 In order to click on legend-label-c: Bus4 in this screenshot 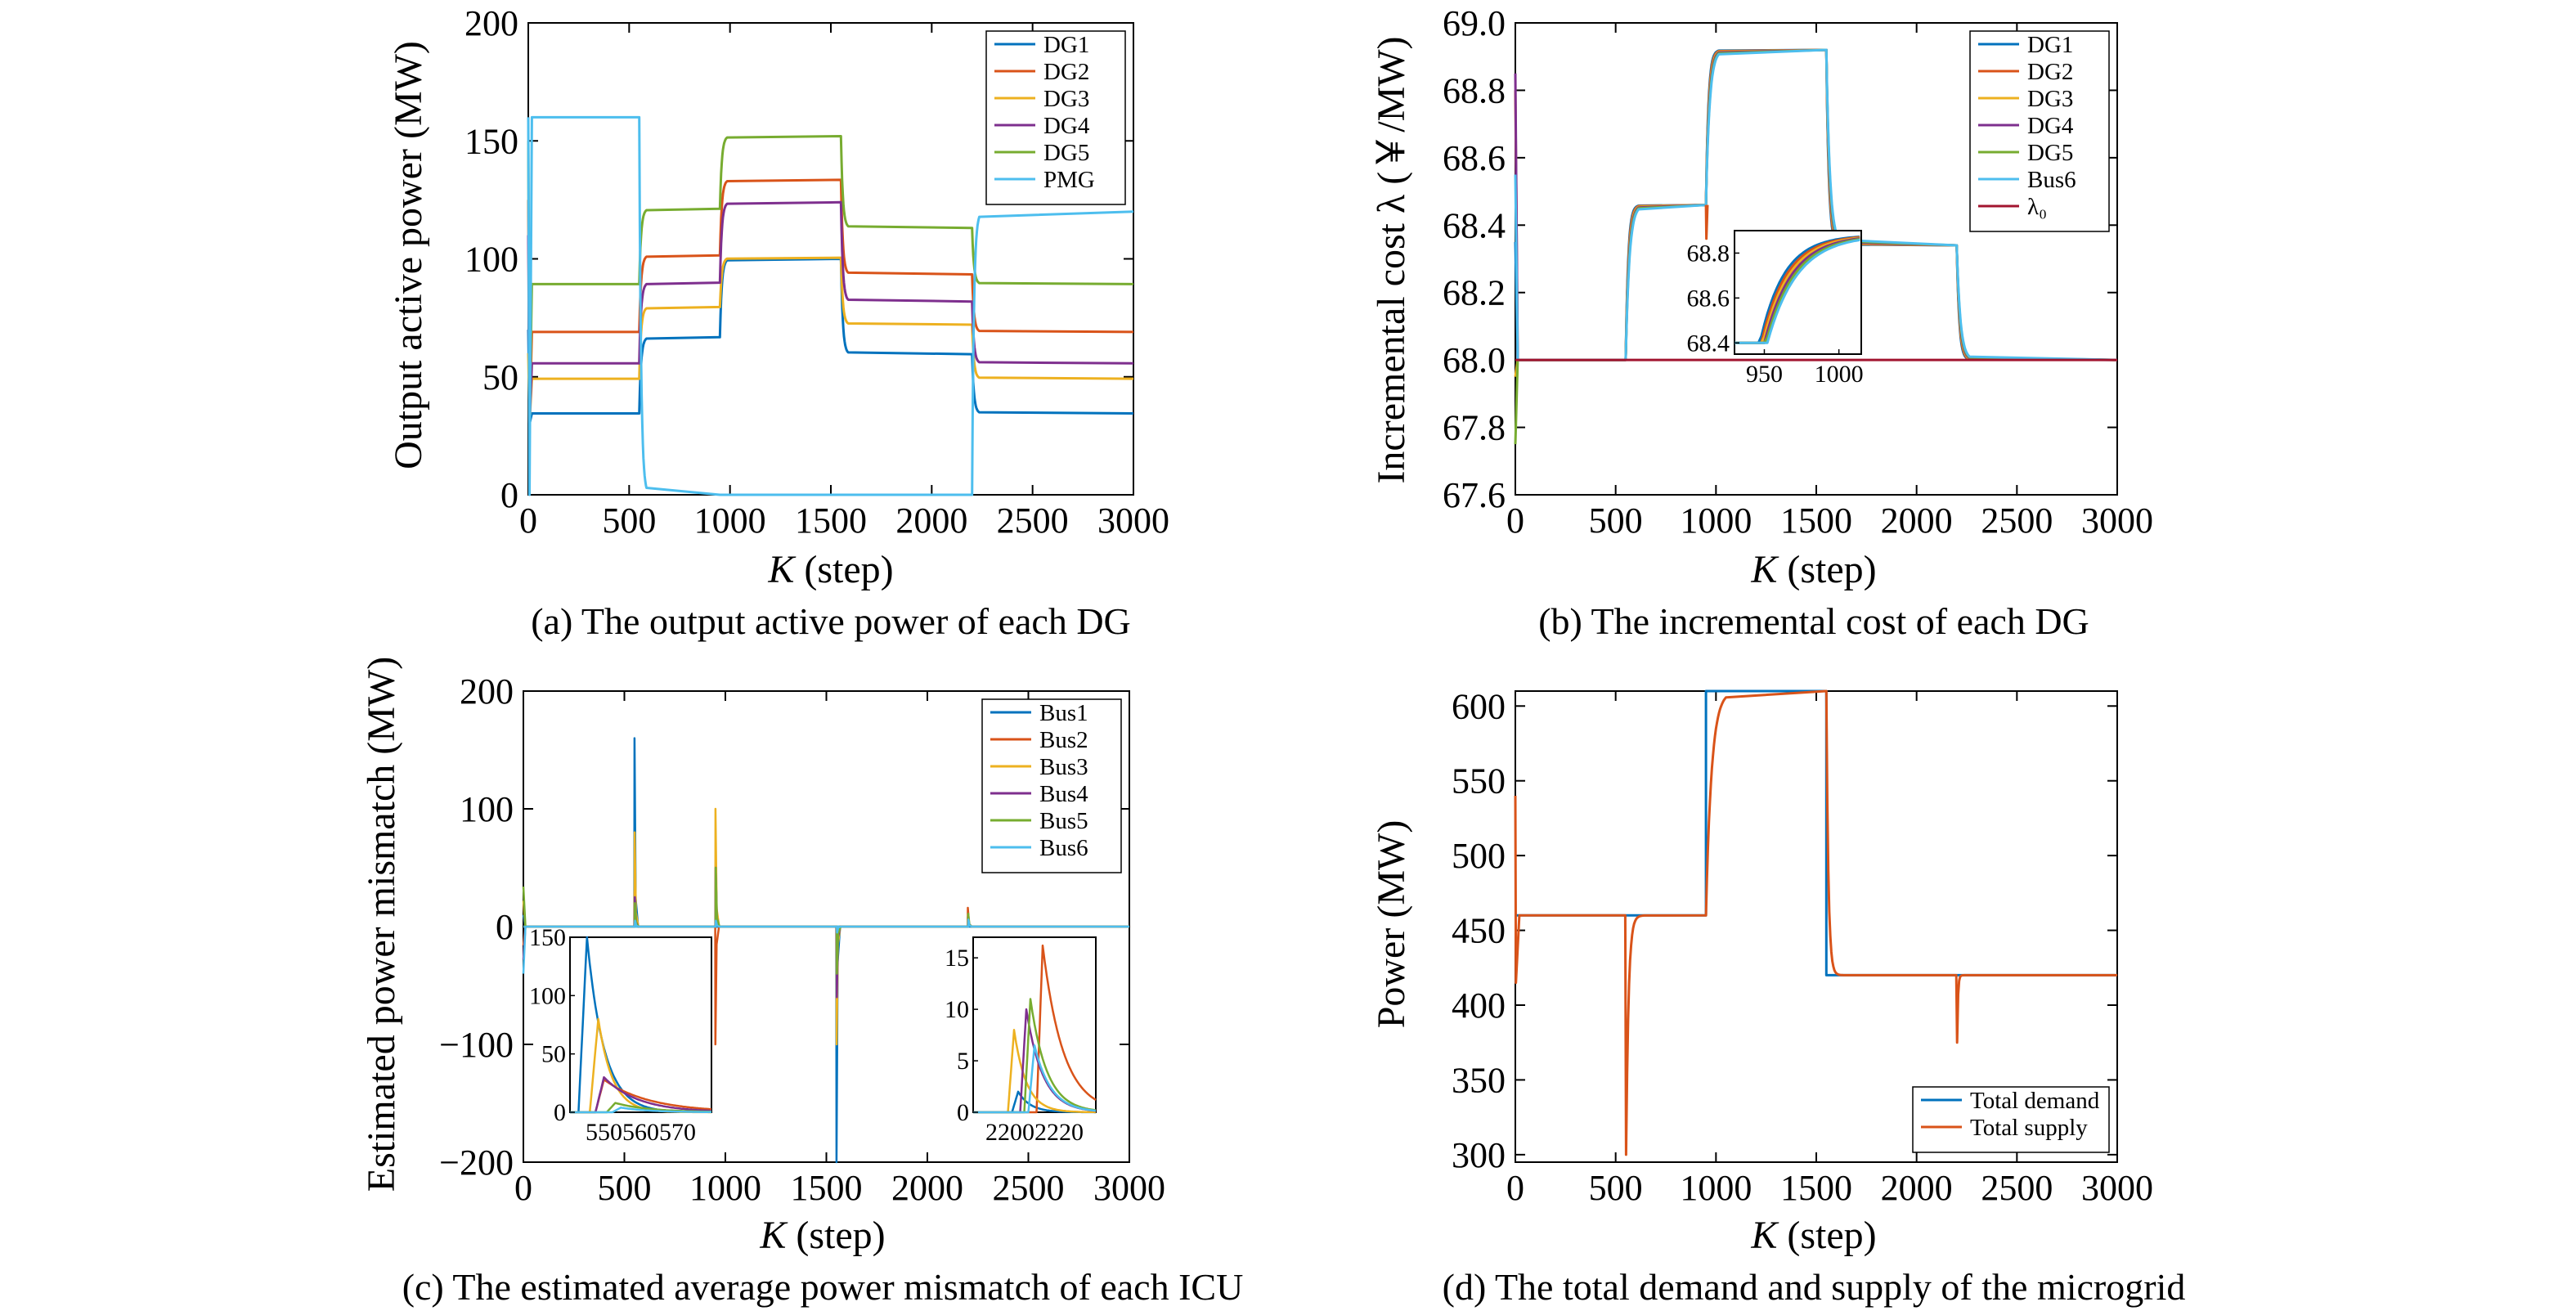, I will do `click(1063, 794)`.